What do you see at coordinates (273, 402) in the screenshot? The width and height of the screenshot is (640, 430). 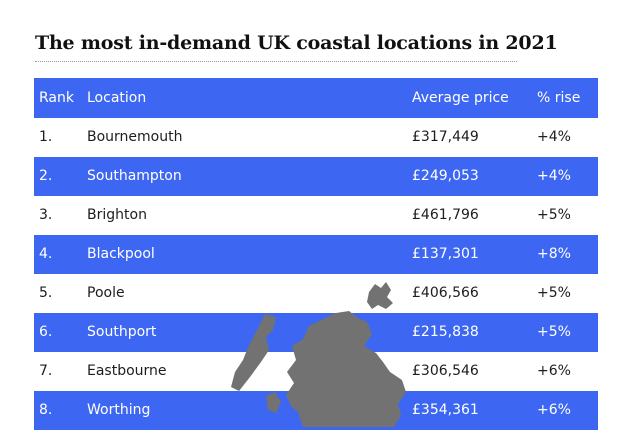 I see `map-island` at bounding box center [273, 402].